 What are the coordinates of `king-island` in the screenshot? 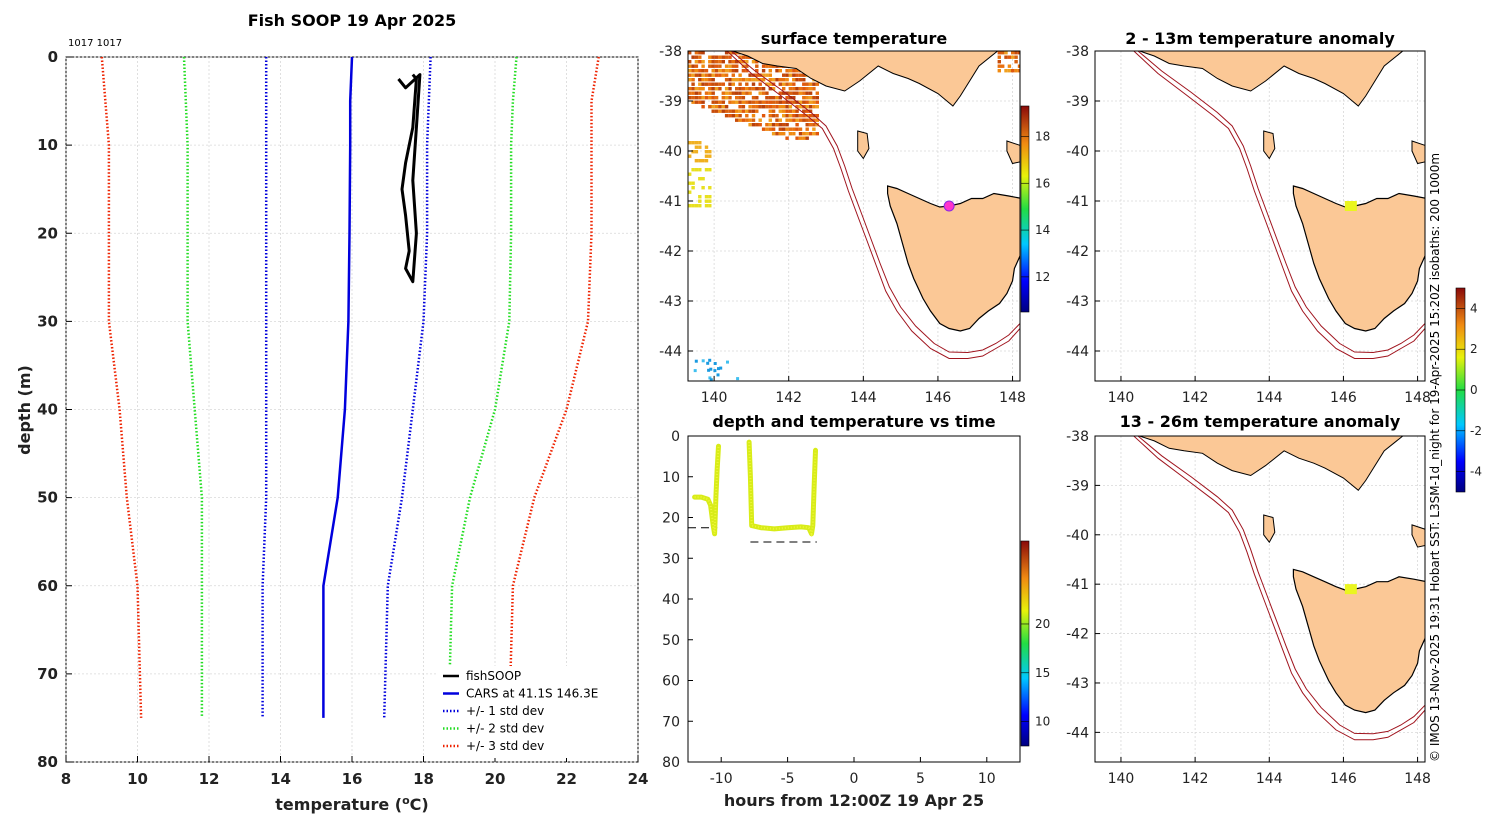 It's located at (1269, 145).